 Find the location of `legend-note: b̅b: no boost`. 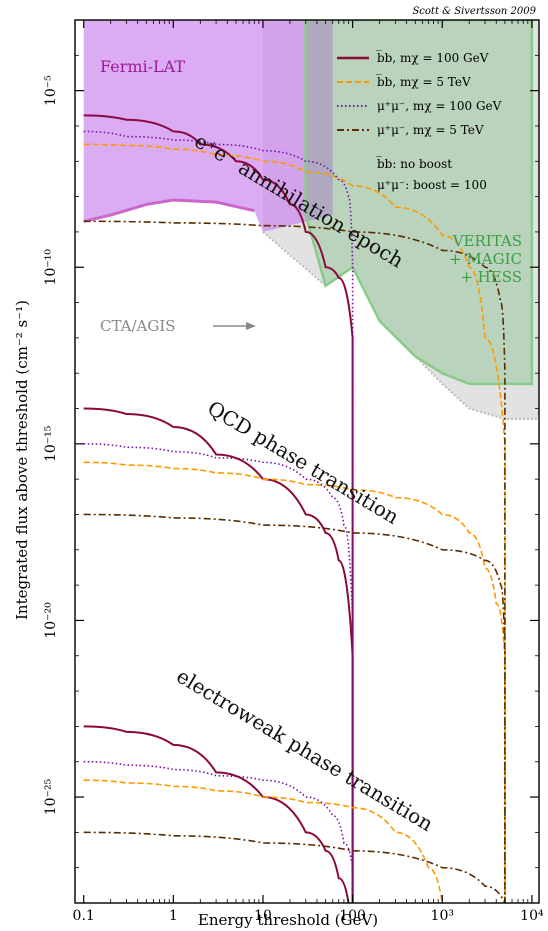

legend-note: b̅b: no boost is located at coordinates (414, 163).